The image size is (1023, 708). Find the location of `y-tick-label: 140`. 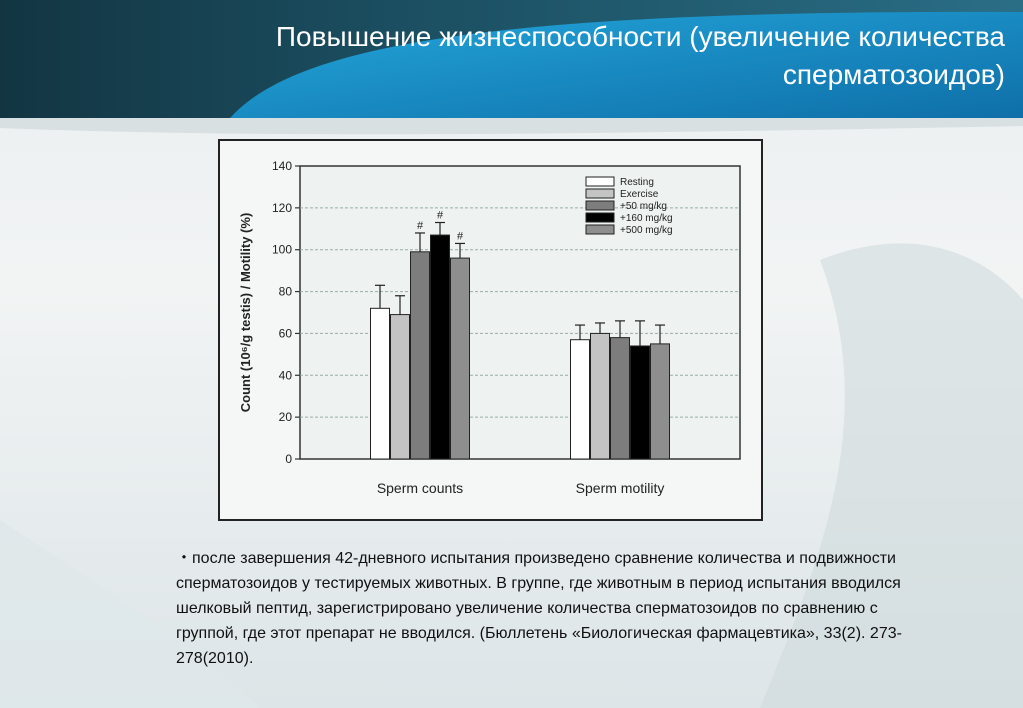

y-tick-label: 140 is located at coordinates (282, 166).